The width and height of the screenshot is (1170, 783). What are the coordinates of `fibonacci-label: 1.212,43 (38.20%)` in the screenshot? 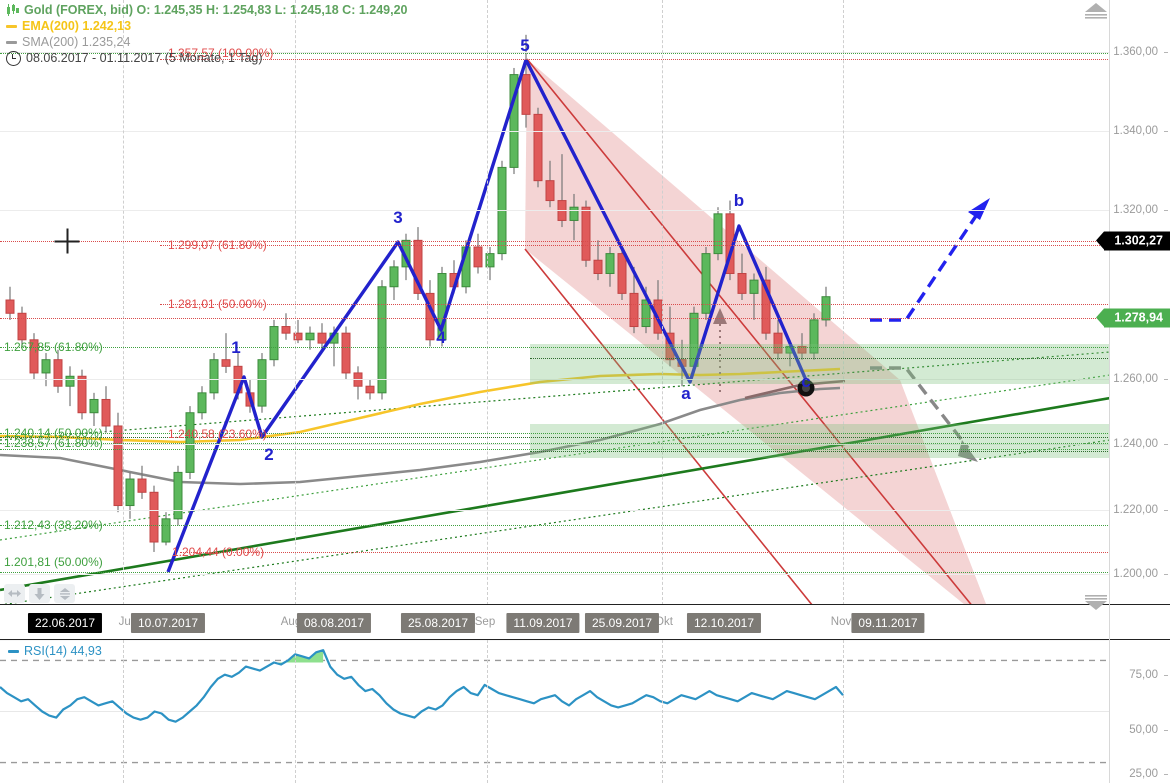 It's located at (53, 525).